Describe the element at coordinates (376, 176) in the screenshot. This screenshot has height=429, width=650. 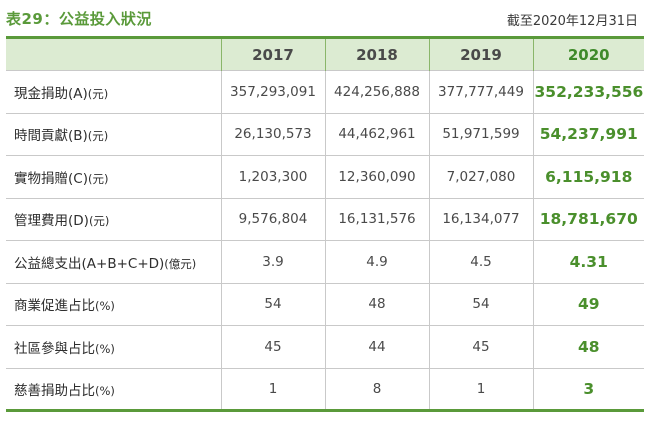
I see `cell-2018: 12,360,090` at that location.